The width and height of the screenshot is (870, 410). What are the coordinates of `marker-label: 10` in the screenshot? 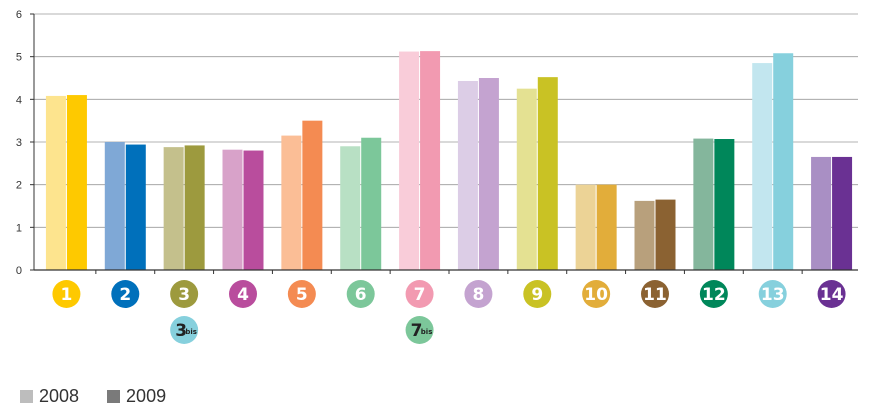 It's located at (596, 295).